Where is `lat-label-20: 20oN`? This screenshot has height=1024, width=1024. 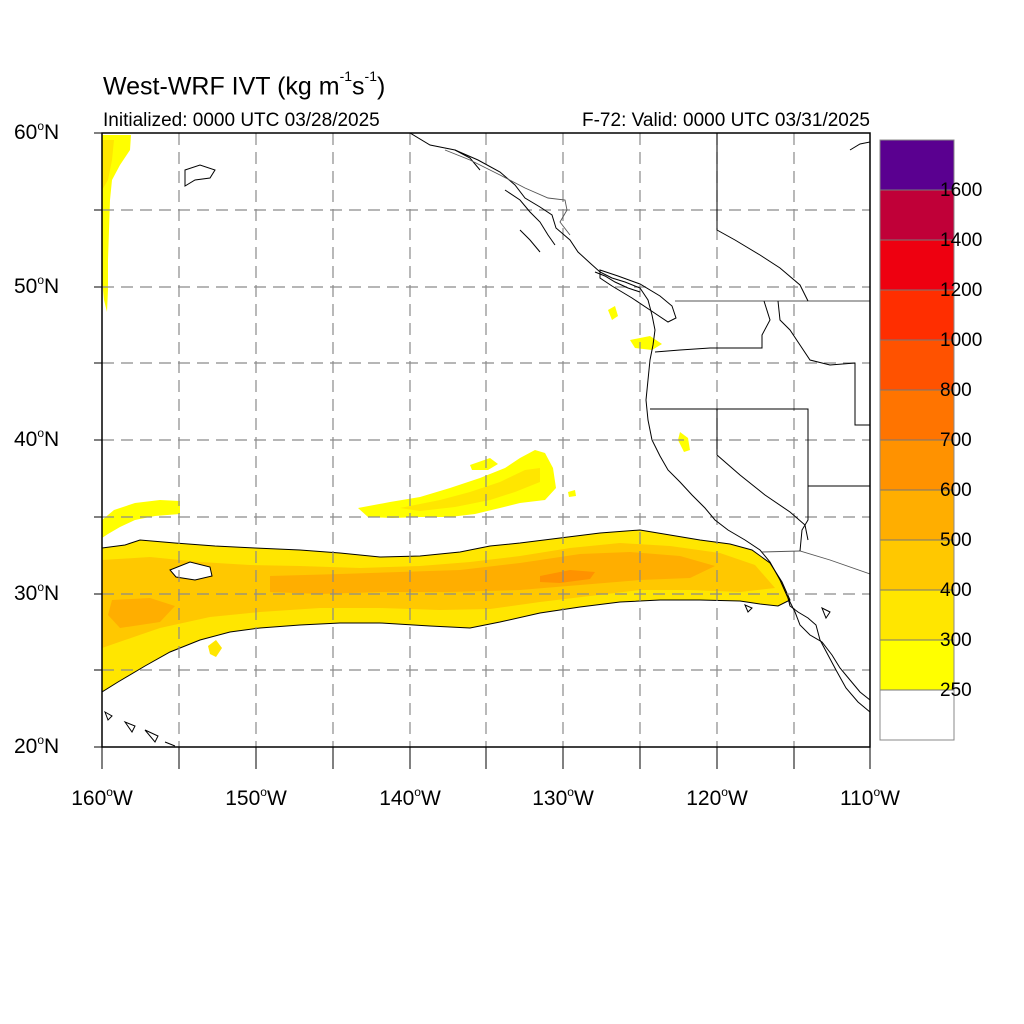 lat-label-20: 20oN is located at coordinates (37, 745).